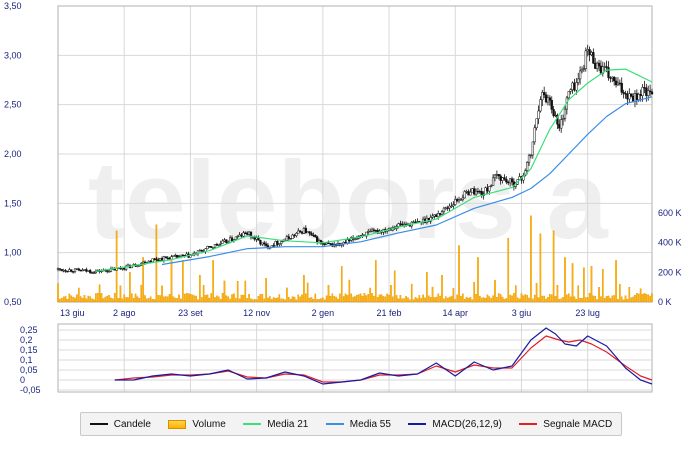  What do you see at coordinates (578, 424) in the screenshot?
I see `legend-label: Segnale MACD` at bounding box center [578, 424].